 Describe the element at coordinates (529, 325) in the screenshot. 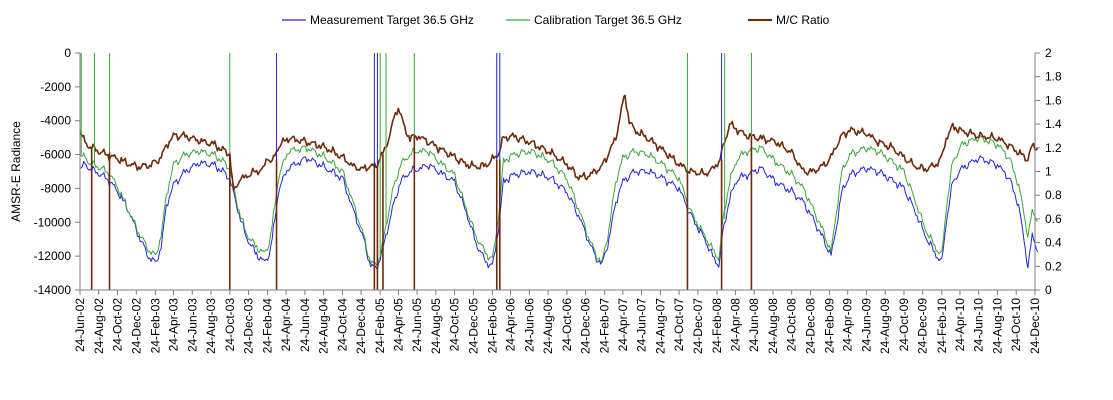

I see `x-tick-label: 24-Jun-06` at that location.